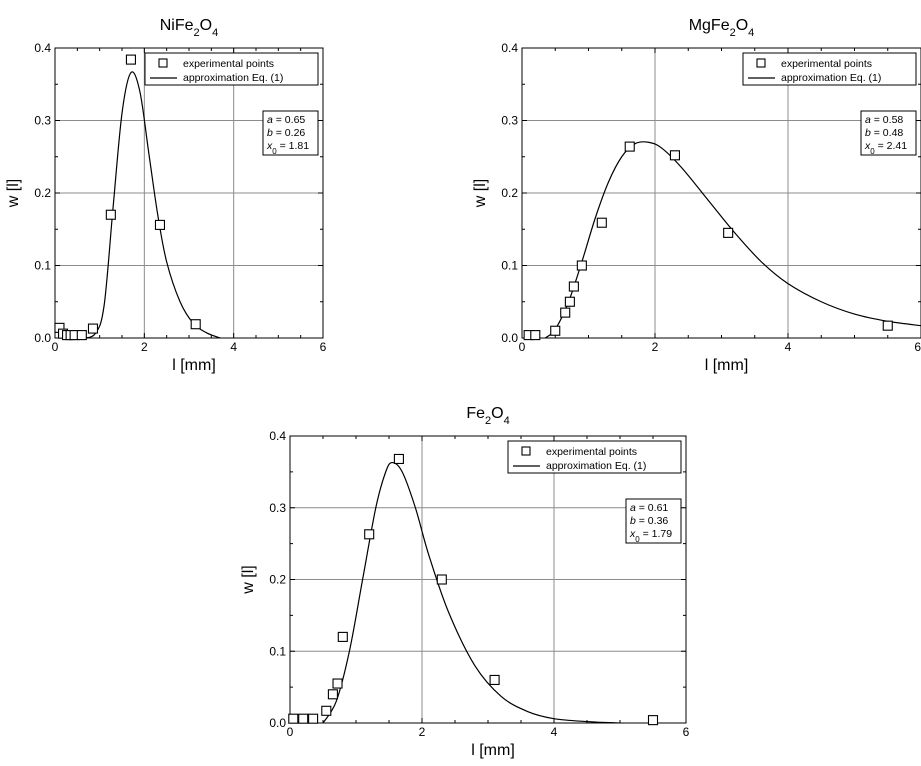 This screenshot has height=766, width=921. I want to click on parameter-label: x0 = 2.41, so click(885, 148).